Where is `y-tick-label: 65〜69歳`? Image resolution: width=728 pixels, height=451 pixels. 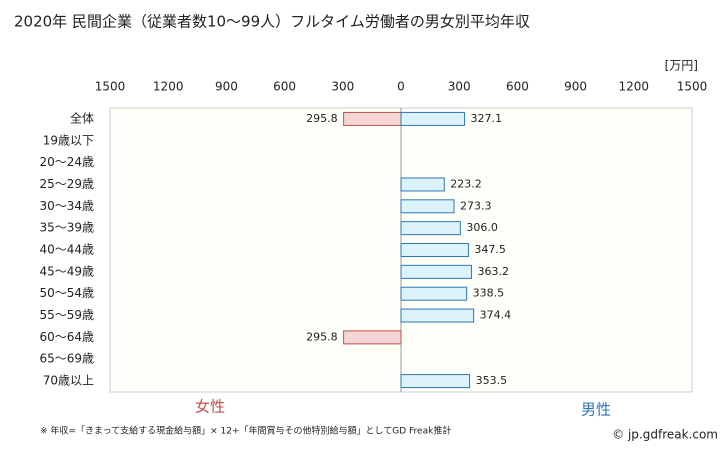 y-tick-label: 65〜69歳 is located at coordinates (66, 359).